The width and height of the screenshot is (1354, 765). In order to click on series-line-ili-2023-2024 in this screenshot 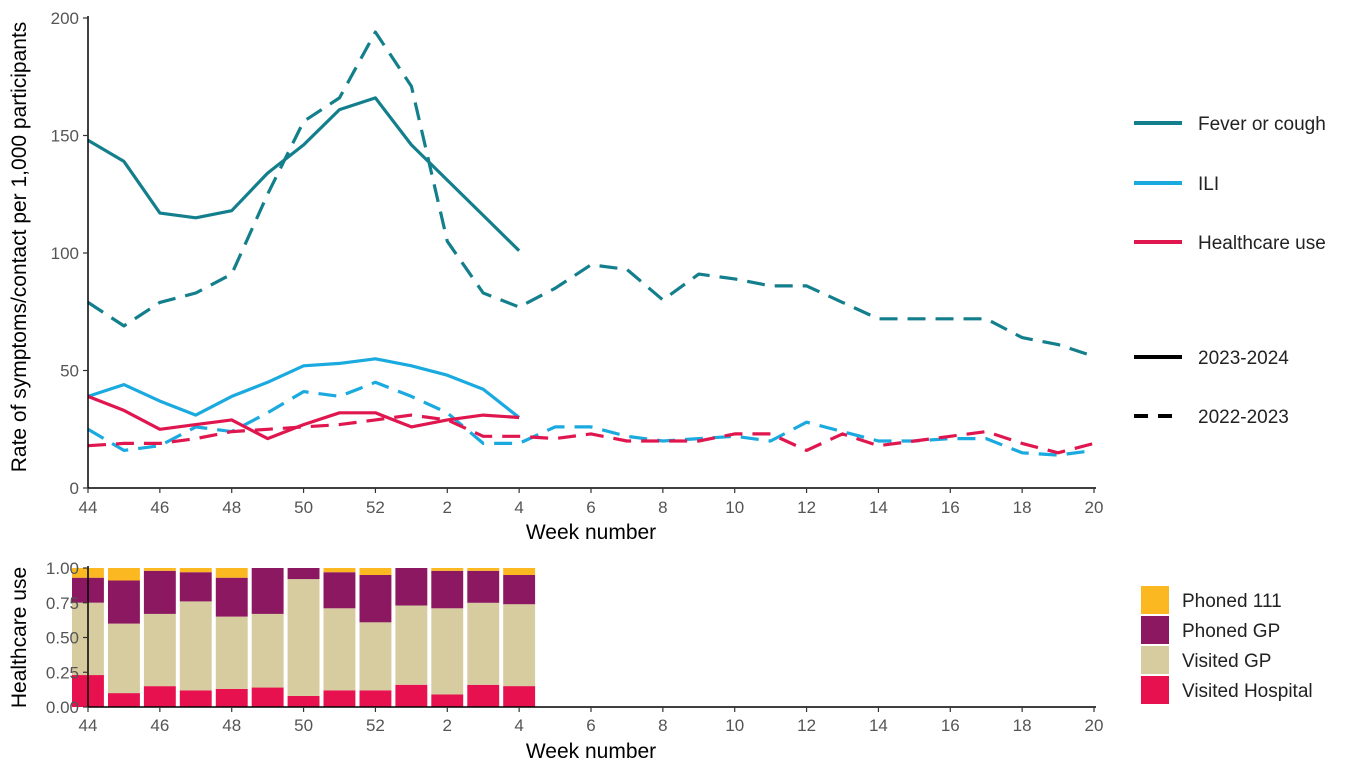, I will do `click(304, 388)`.